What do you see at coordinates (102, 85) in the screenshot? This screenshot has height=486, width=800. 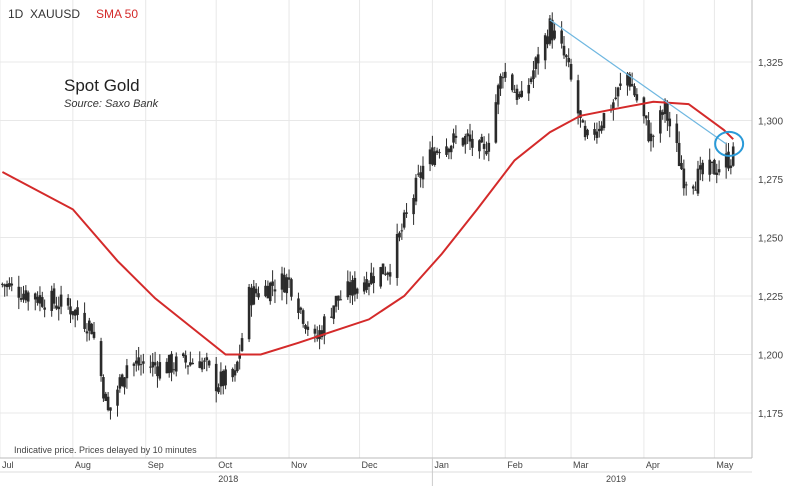 I see `chart-title: Spot Gold` at bounding box center [102, 85].